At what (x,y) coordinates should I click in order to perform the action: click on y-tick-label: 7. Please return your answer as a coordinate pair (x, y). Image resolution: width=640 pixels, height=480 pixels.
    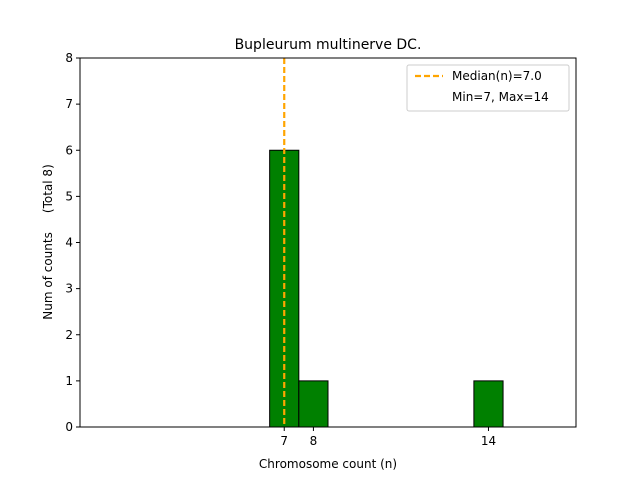
    Looking at the image, I should click on (69, 104).